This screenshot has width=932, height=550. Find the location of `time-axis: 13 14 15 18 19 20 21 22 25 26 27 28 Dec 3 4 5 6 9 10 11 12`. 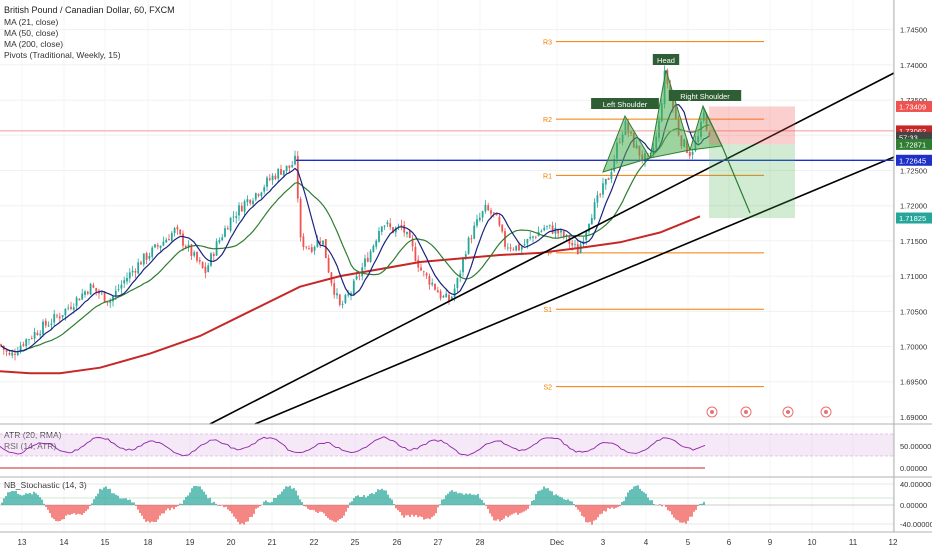

time-axis: 13 14 15 18 19 20 21 22 25 26 27 28 Dec 3 4 5 6 9 10 11 12 is located at coordinates (458, 542).